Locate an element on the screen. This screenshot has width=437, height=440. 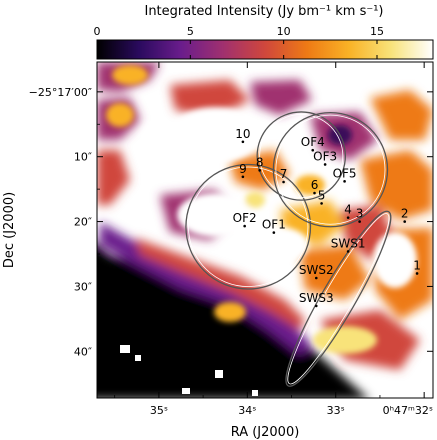
source-label: 2 is located at coordinates (405, 214).